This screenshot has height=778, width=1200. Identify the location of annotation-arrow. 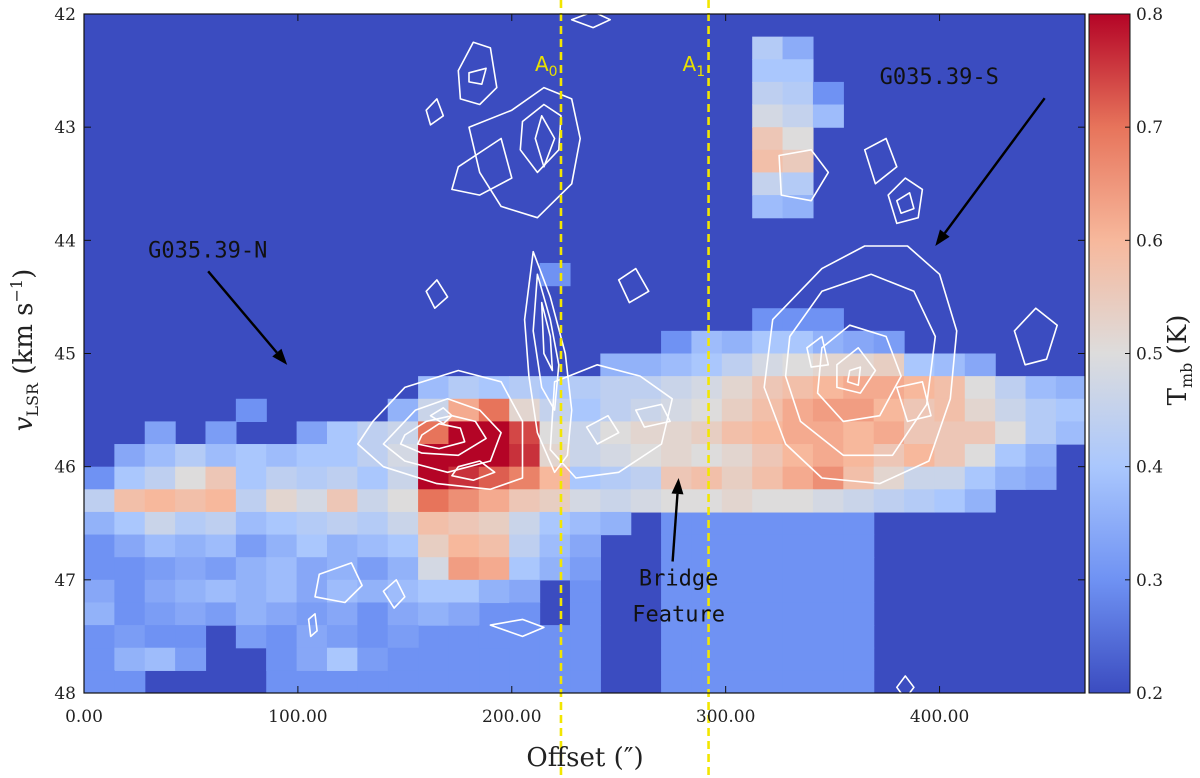
(675, 527).